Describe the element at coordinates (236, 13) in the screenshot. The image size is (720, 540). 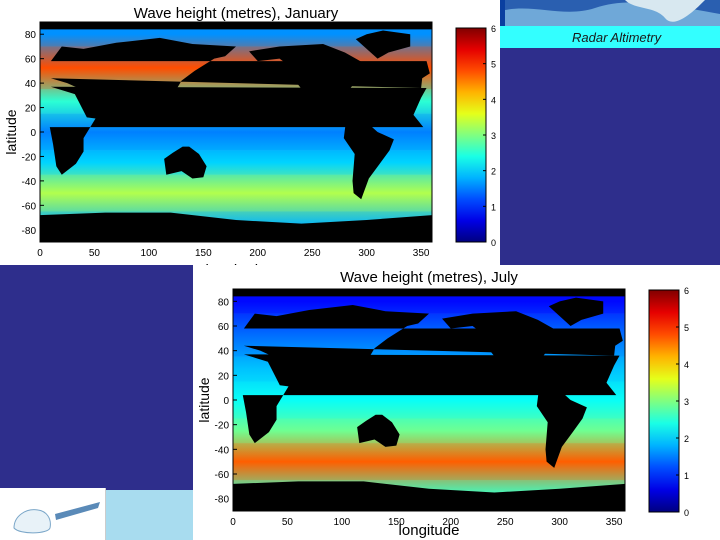
I see `chart-title: Wave height (metres), January` at that location.